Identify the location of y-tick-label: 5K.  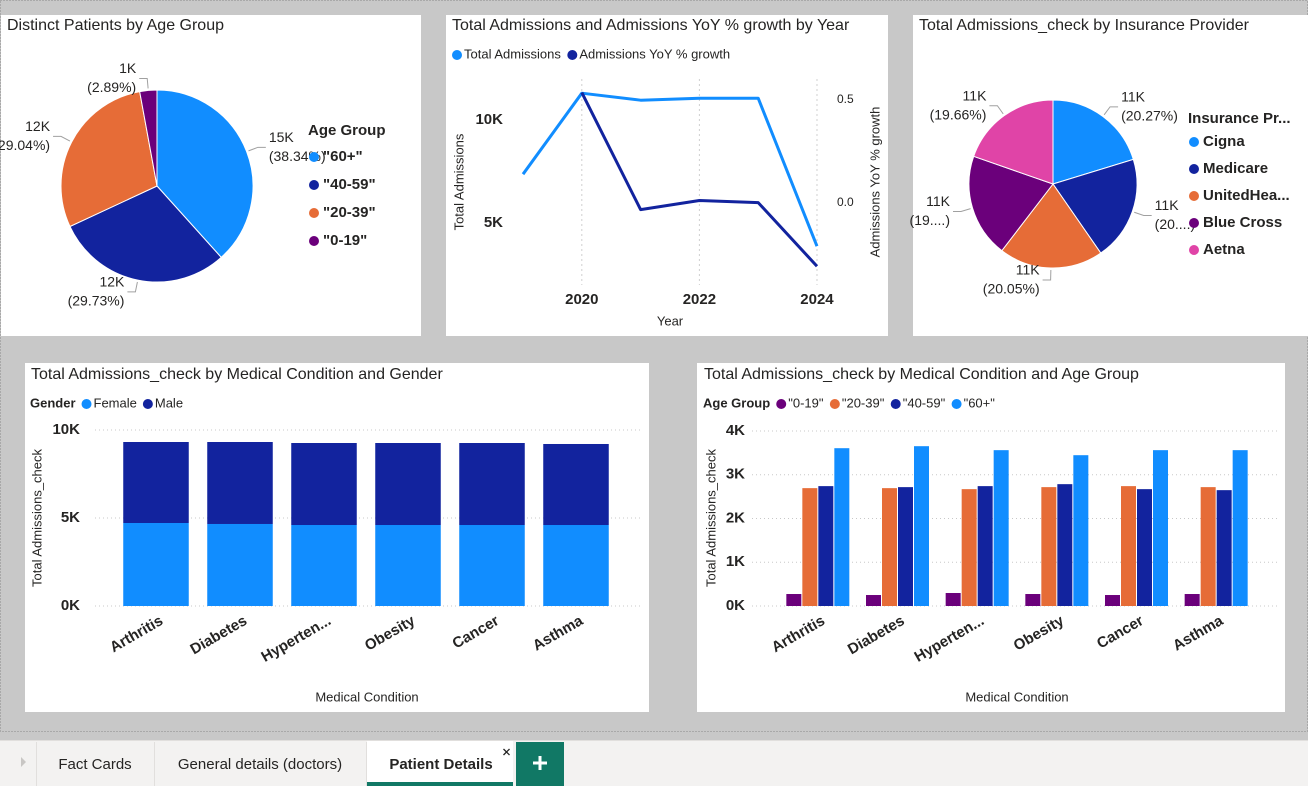
(70, 517).